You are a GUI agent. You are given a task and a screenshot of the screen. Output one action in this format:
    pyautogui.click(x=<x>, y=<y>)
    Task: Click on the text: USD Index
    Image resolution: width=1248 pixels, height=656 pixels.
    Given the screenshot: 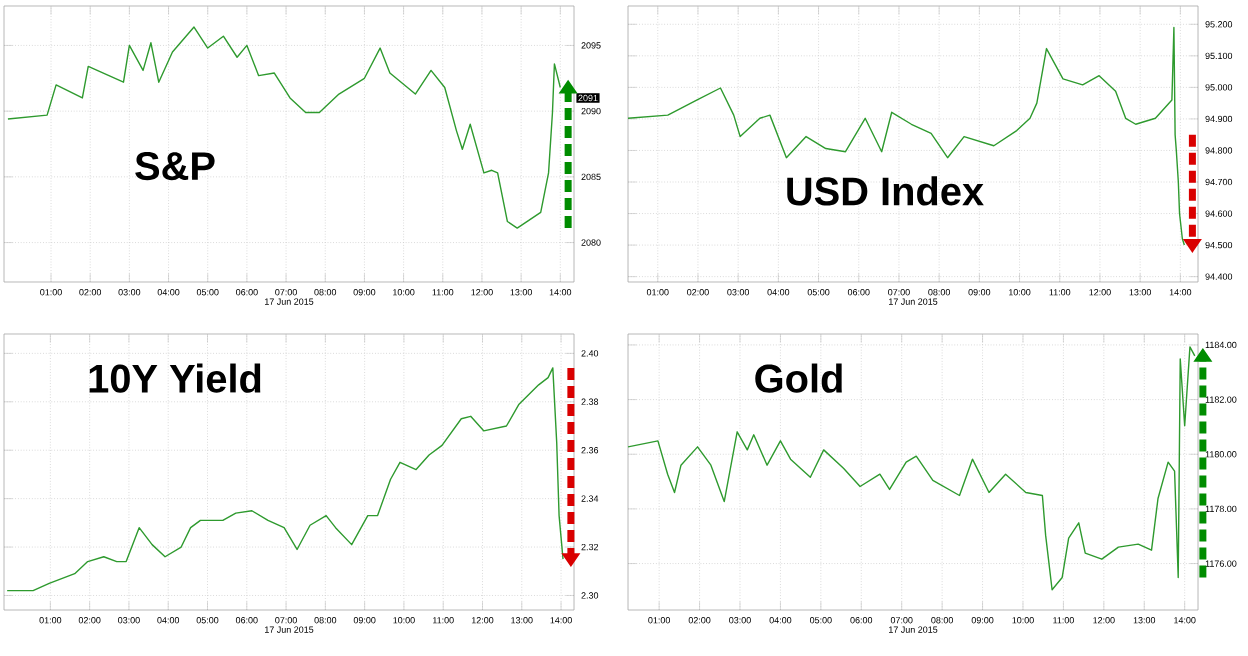 What is the action you would take?
    pyautogui.click(x=885, y=191)
    